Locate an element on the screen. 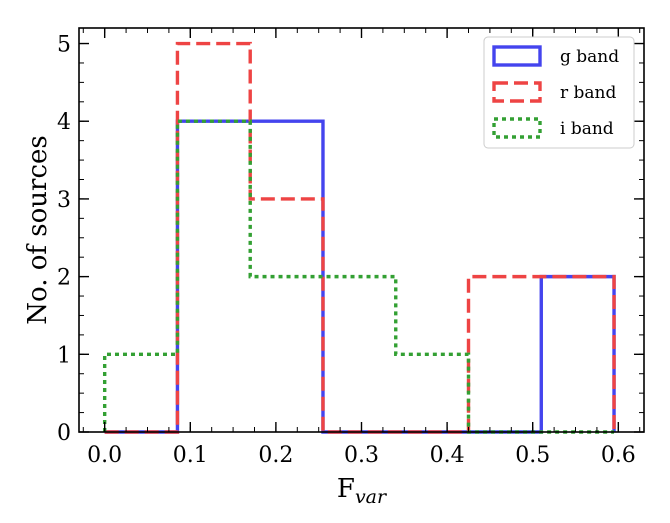  x-tick-label: 0.1 is located at coordinates (190, 455).